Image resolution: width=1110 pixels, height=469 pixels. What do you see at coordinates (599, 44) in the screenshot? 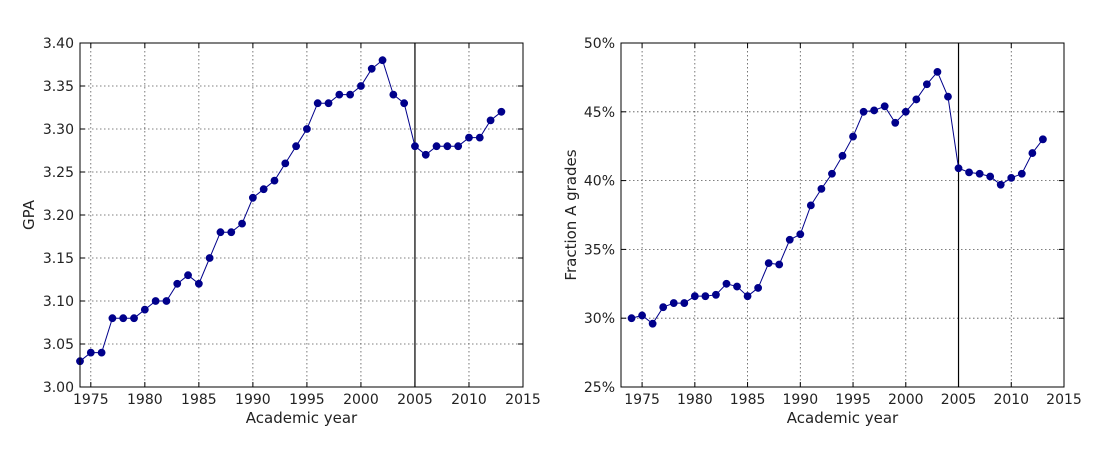
I see `y-tick-label: 50%` at bounding box center [599, 44].